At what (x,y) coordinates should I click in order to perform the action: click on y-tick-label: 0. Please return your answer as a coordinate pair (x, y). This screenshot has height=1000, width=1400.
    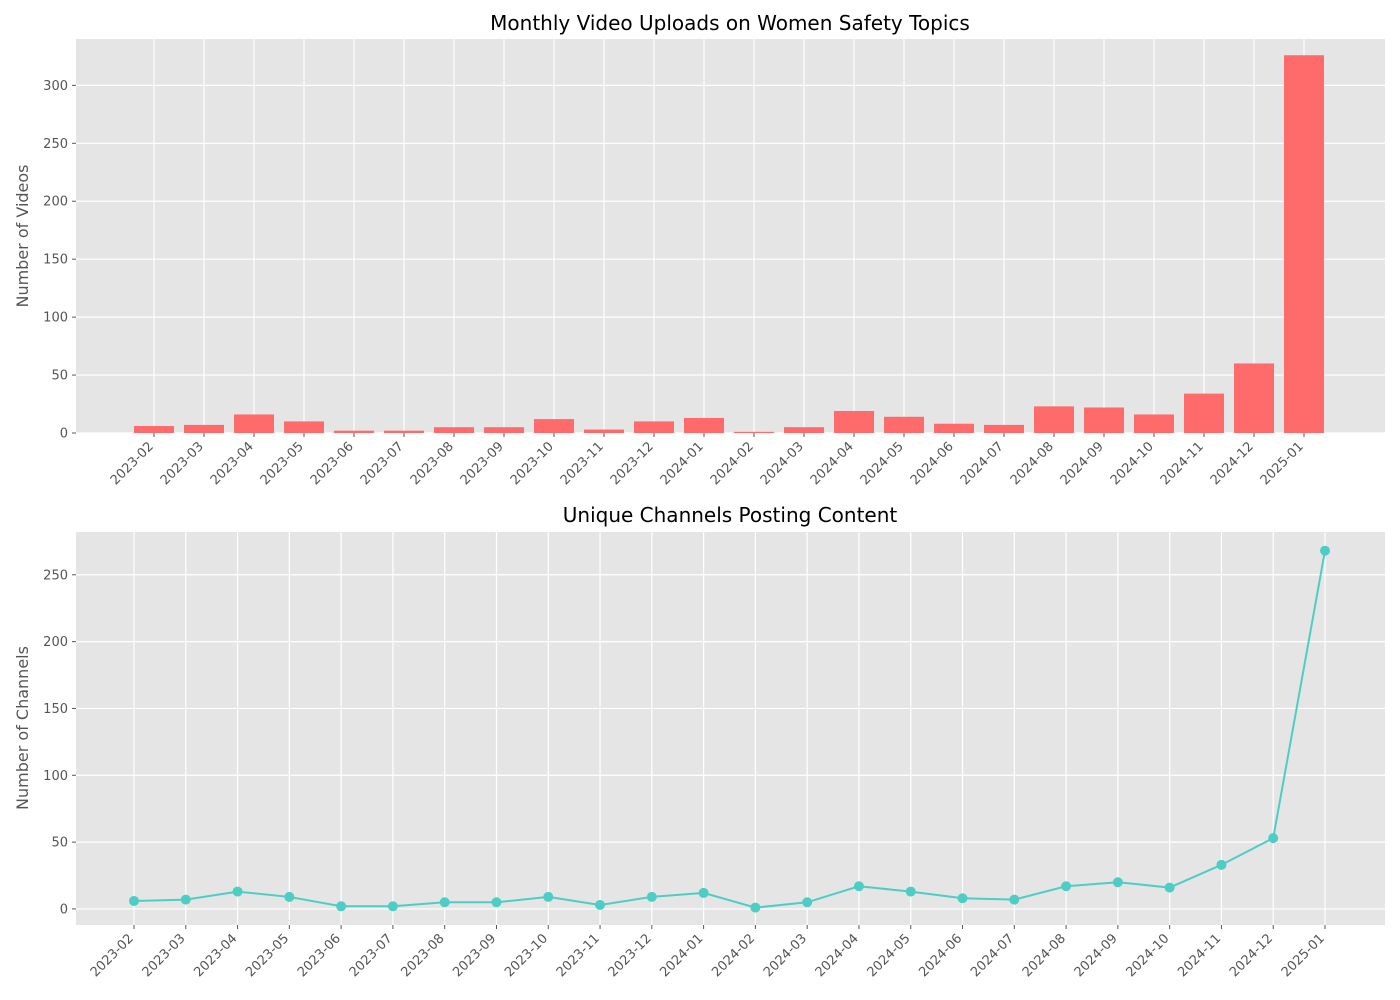
    Looking at the image, I should click on (64, 909).